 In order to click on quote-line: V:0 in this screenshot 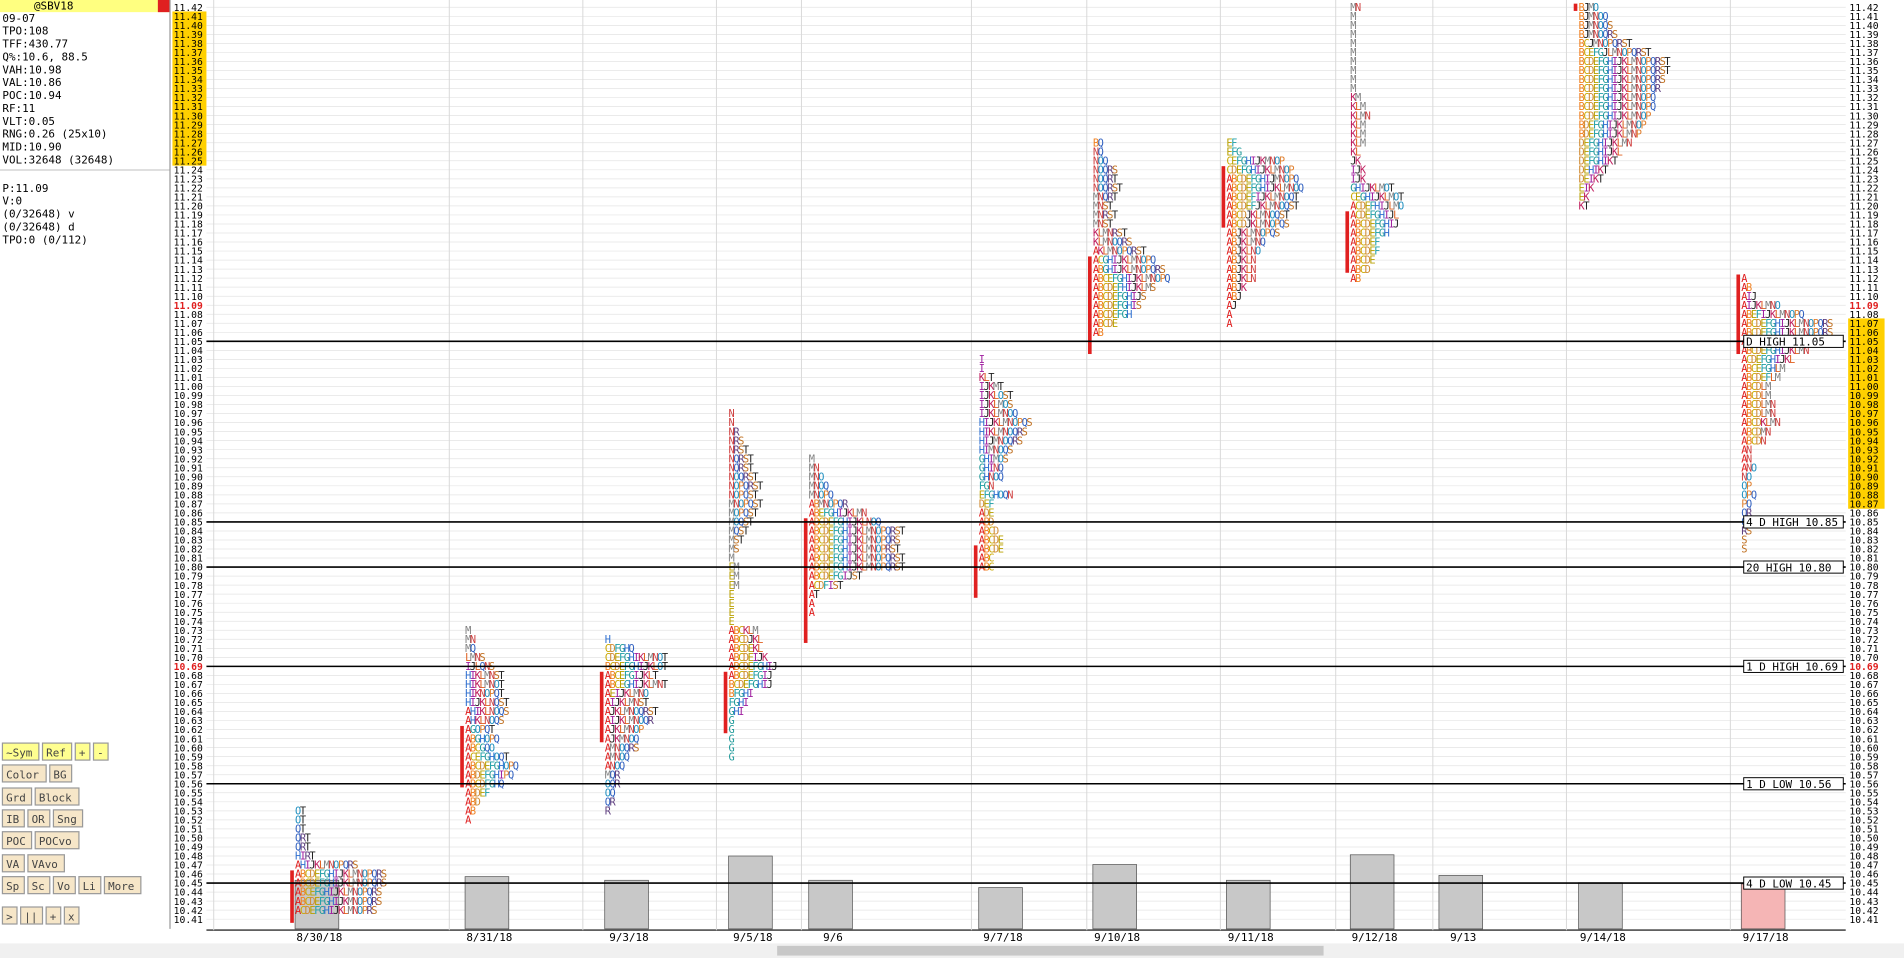, I will do `click(12, 201)`.